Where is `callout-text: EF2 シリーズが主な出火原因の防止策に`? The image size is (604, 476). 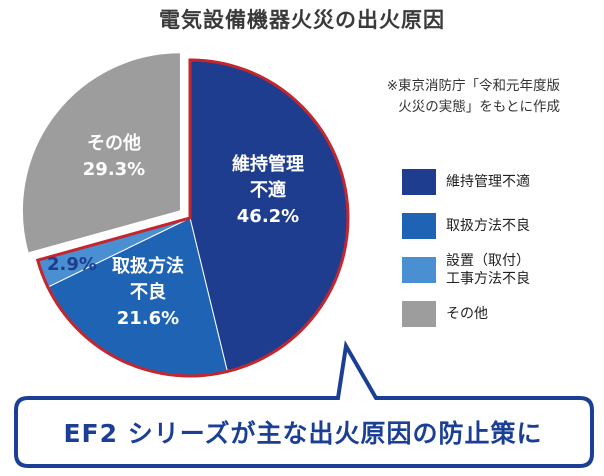 callout-text: EF2 シリーズが主な出火原因の防止策に is located at coordinates (303, 433).